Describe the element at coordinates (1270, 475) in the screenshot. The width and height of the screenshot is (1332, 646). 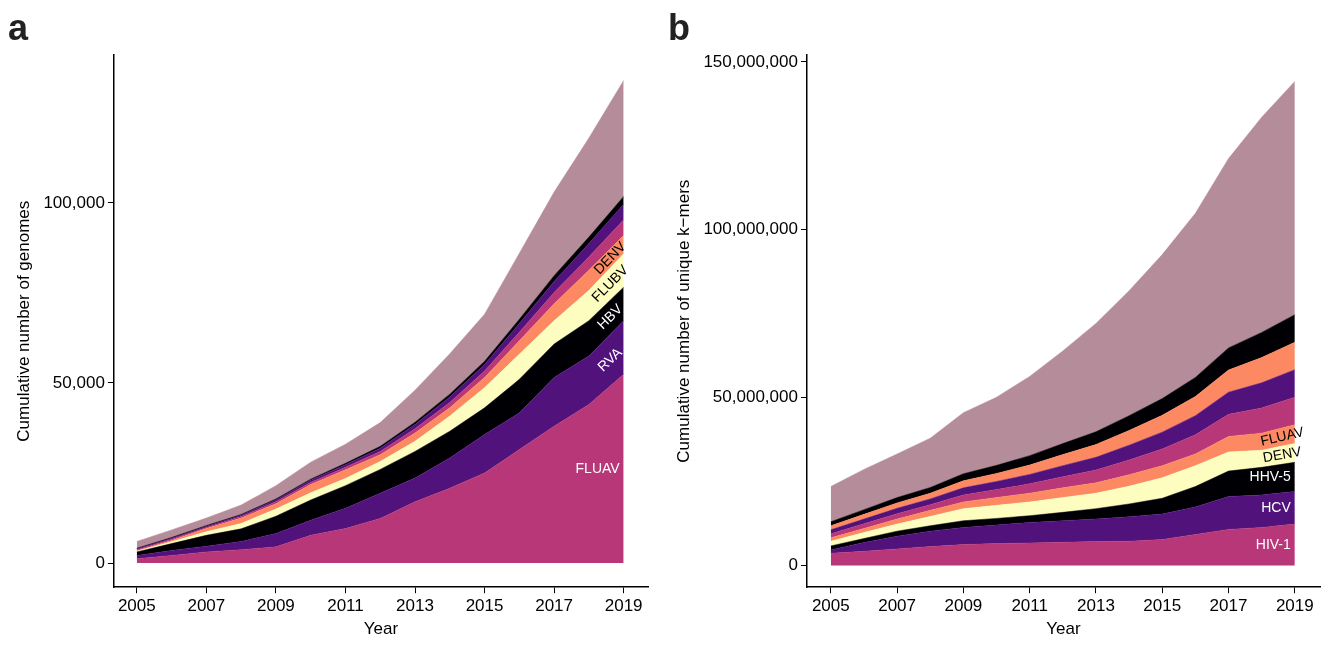
I see `series-label: HHV-5` at that location.